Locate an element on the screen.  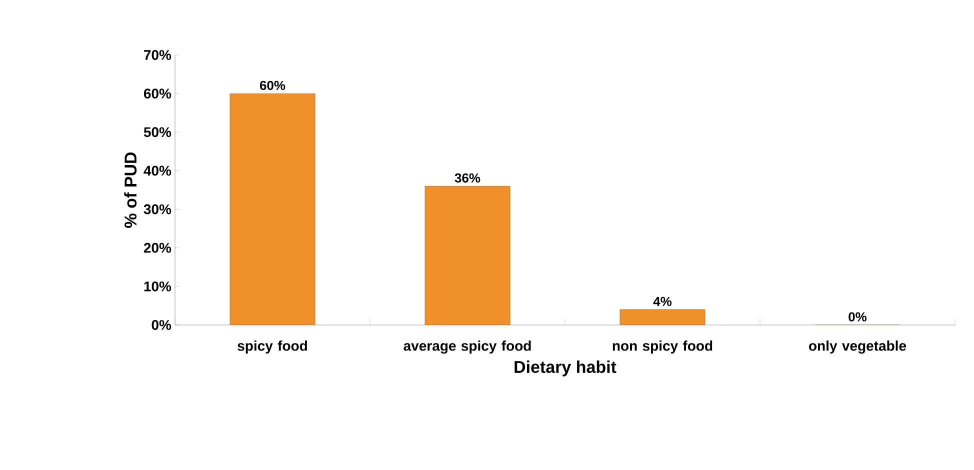
y-tick-label: 10% is located at coordinates (158, 286).